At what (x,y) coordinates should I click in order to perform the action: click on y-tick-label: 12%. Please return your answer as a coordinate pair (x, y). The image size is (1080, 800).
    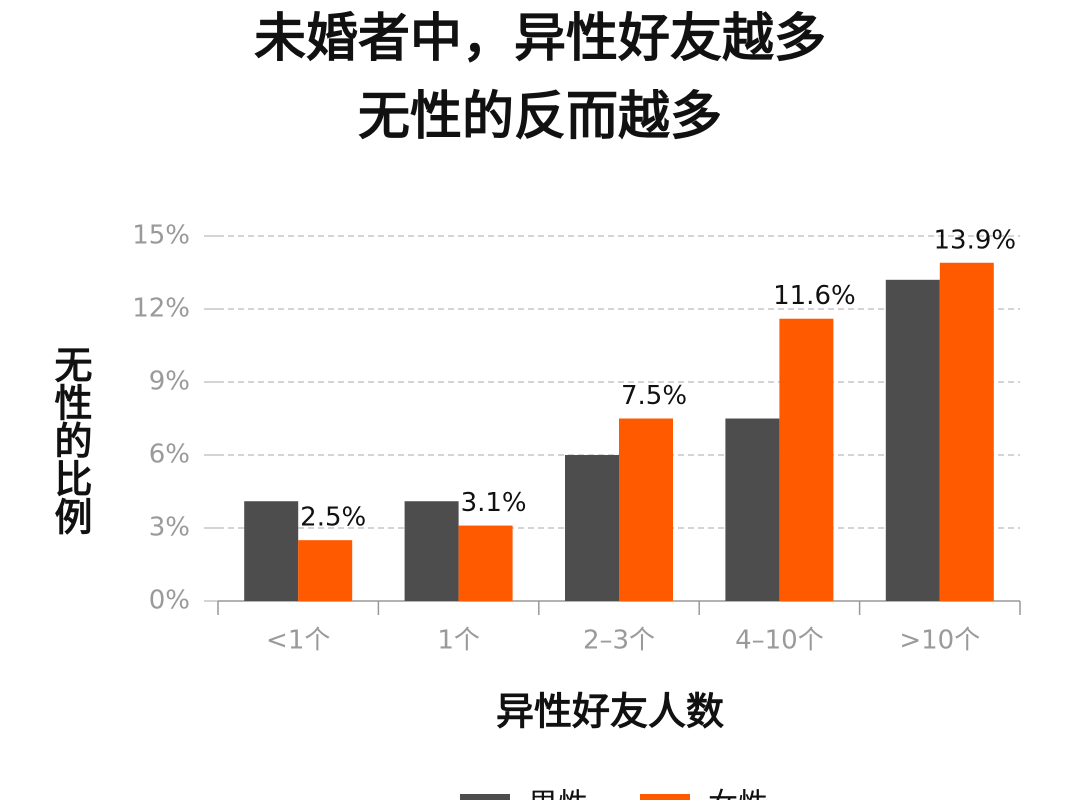
    Looking at the image, I should click on (161, 309).